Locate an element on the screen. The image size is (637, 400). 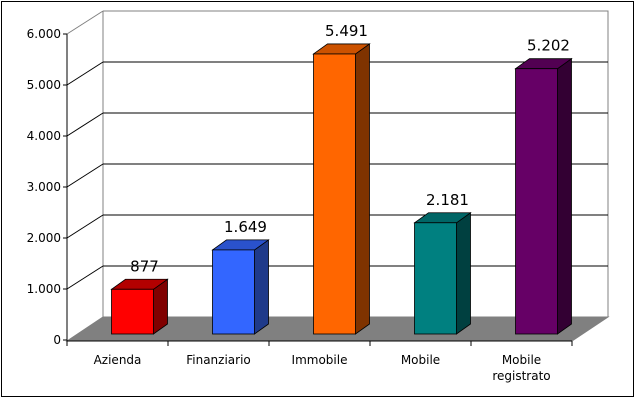
y-tick-label: 4.000 is located at coordinates (44, 136).